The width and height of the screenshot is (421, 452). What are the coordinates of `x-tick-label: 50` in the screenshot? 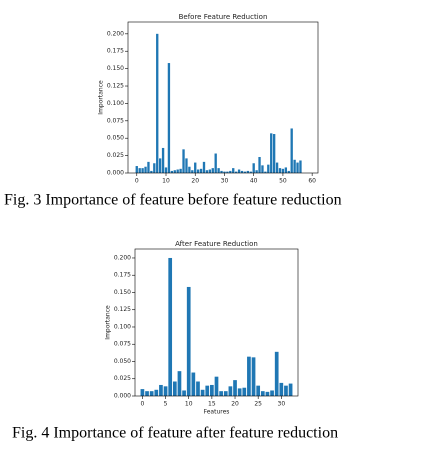 It's located at (283, 181).